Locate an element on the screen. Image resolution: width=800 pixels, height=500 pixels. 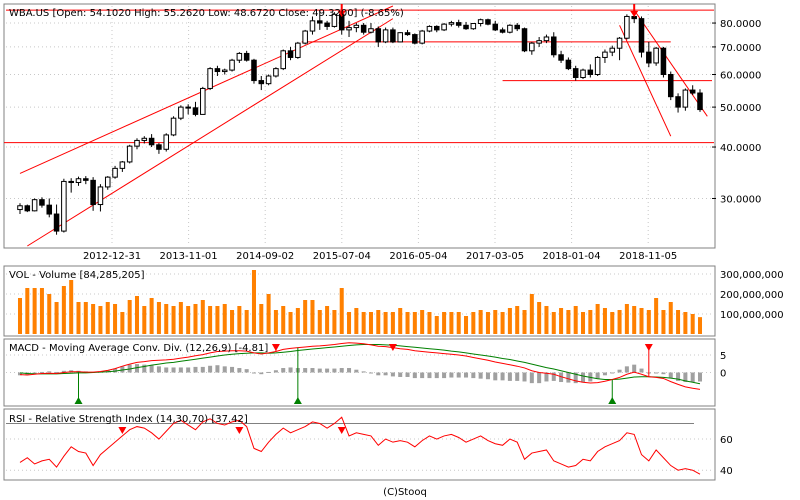
footer-credit: (C)Stooq is located at coordinates (405, 492).